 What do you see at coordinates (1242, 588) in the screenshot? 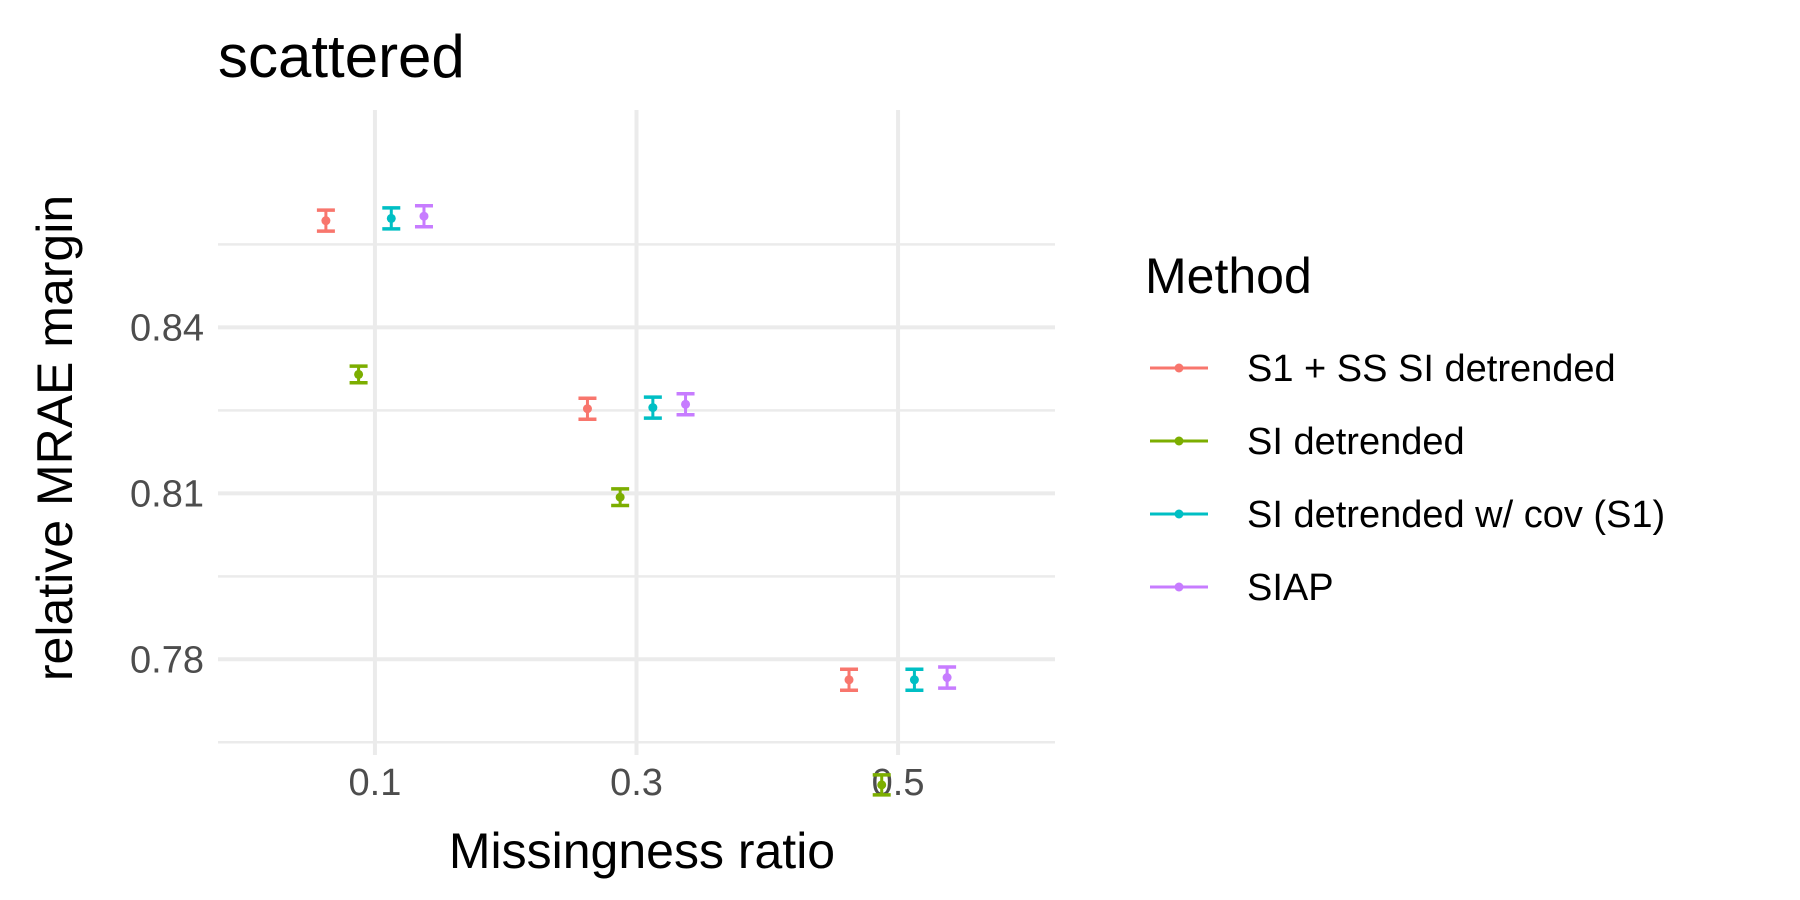
I see `legend-item: SIAP` at bounding box center [1242, 588].